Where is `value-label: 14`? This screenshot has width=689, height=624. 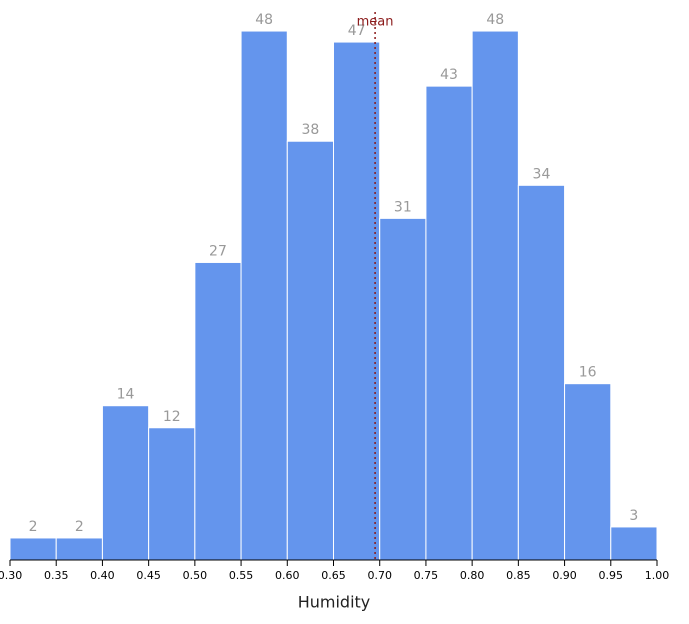
value-label: 14 is located at coordinates (126, 395).